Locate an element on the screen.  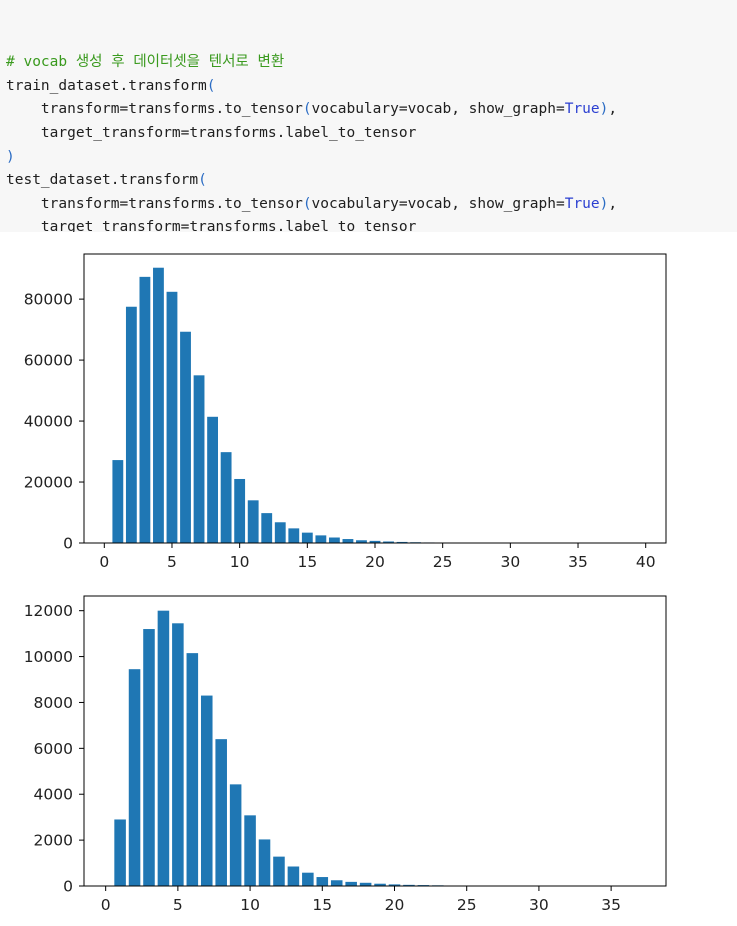
y-tick-label: 20000 is located at coordinates (48, 483).